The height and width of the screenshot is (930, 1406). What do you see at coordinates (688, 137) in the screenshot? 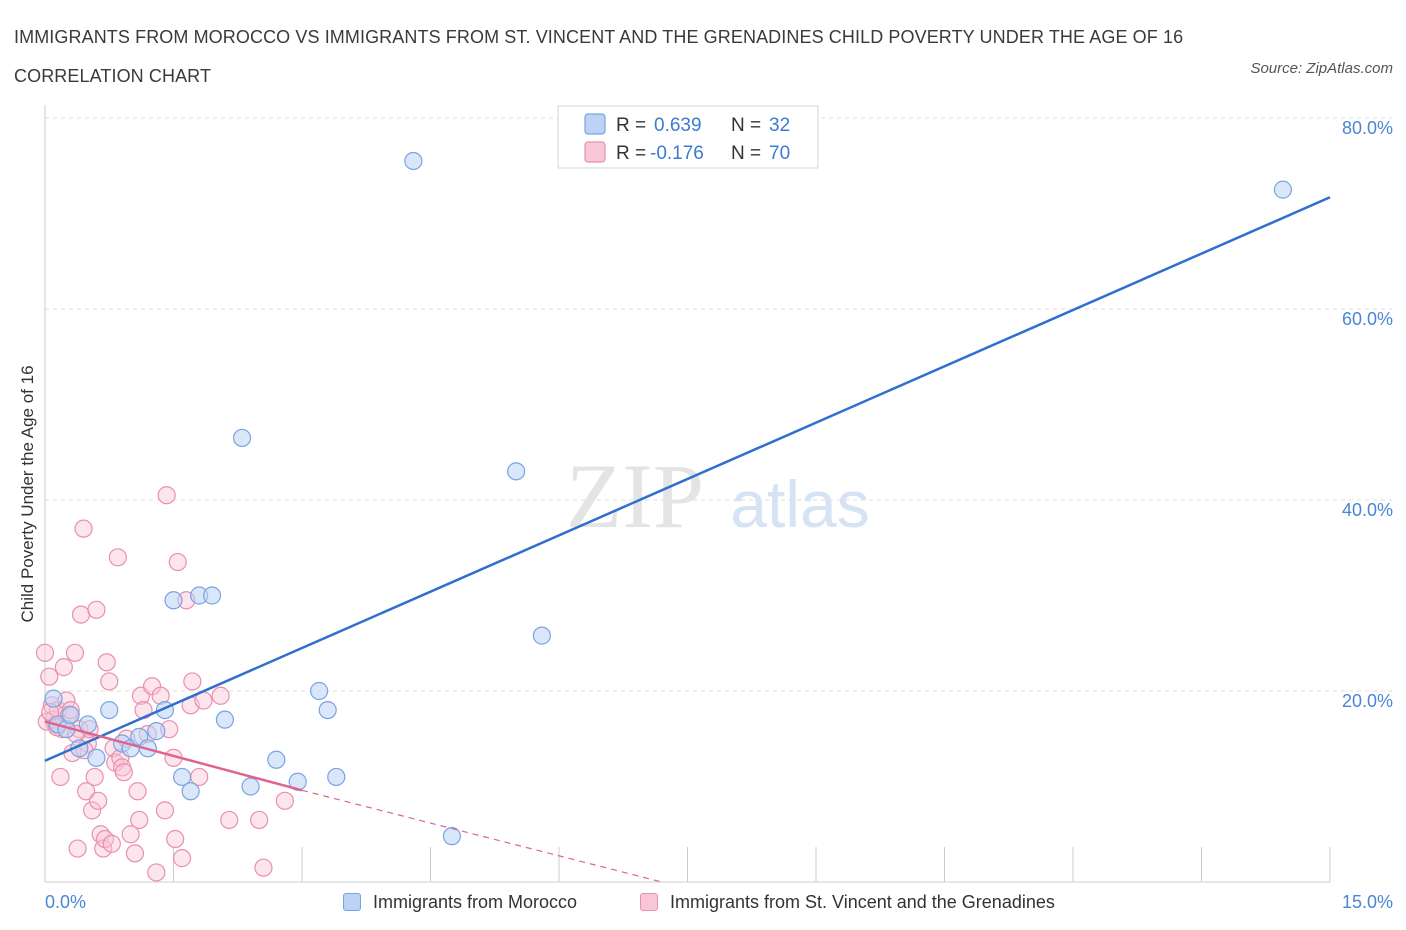
I see `correlation-legend: R = 0.639 N = 32 R = -0.176 N = 70` at bounding box center [688, 137].